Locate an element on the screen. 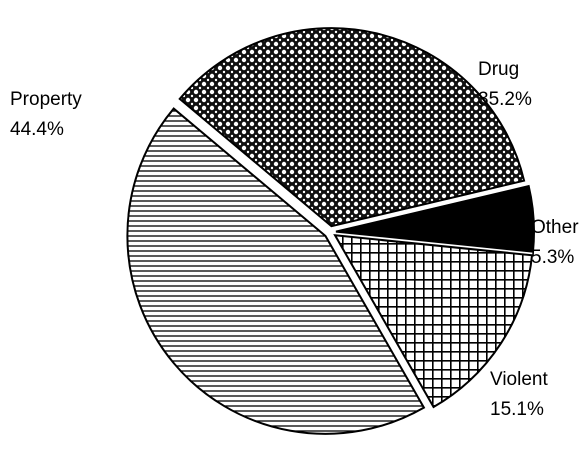  slice-value-label: 5.3% is located at coordinates (552, 257).